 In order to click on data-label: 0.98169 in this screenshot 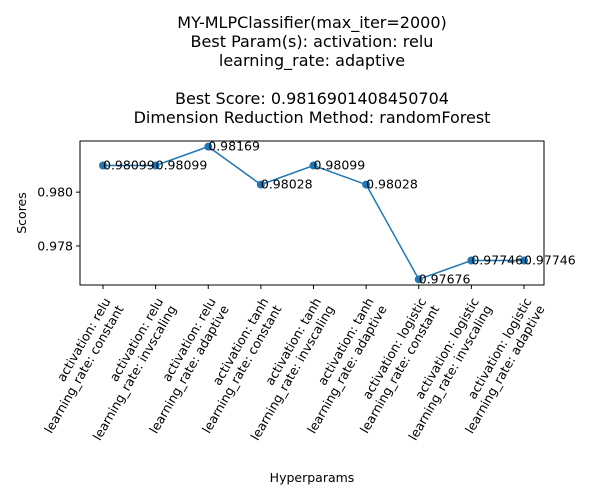, I will do `click(234, 146)`.